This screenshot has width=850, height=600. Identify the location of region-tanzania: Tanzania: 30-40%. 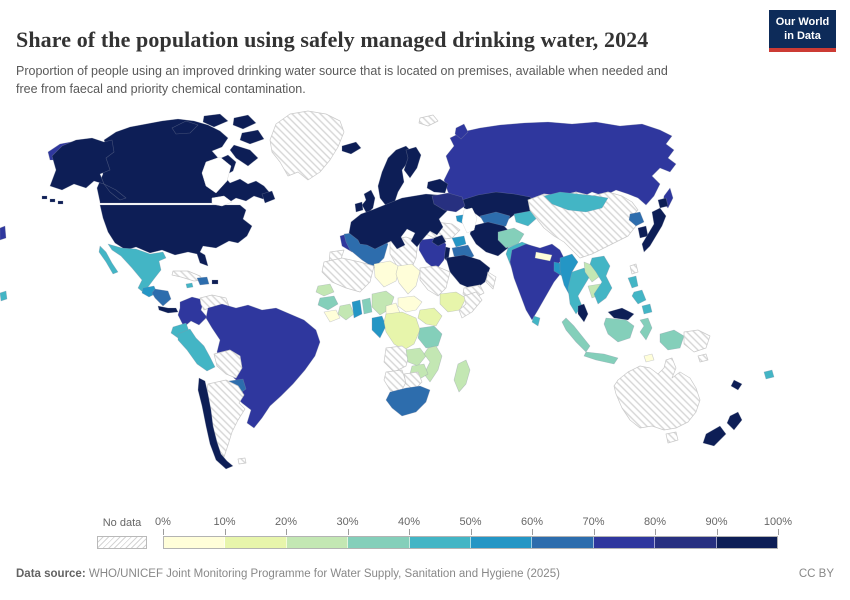
(430, 337).